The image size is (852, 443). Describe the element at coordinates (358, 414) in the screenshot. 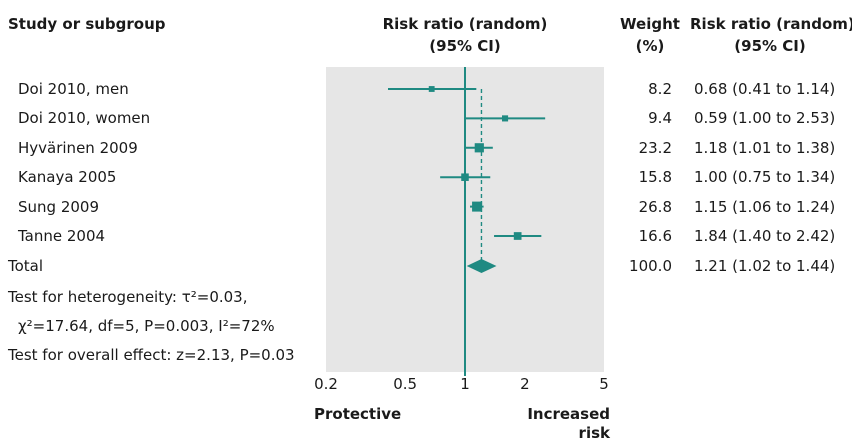

I see `protective-label: Protective` at that location.